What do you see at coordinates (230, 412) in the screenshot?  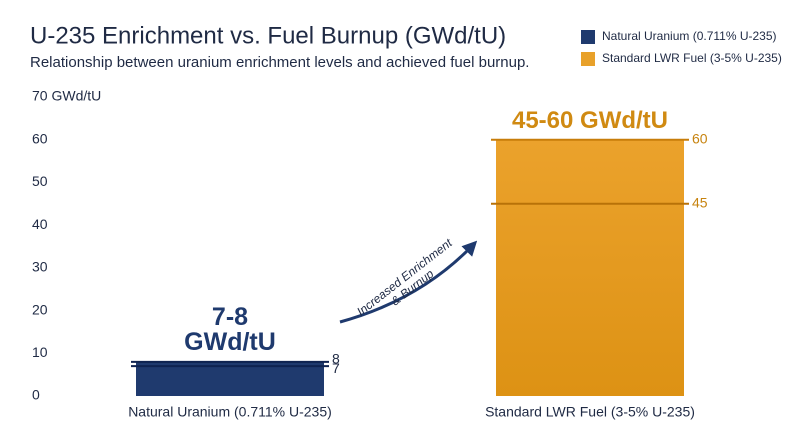 I see `x-tick-label: Natural Uranium (0.711% U-235)` at bounding box center [230, 412].